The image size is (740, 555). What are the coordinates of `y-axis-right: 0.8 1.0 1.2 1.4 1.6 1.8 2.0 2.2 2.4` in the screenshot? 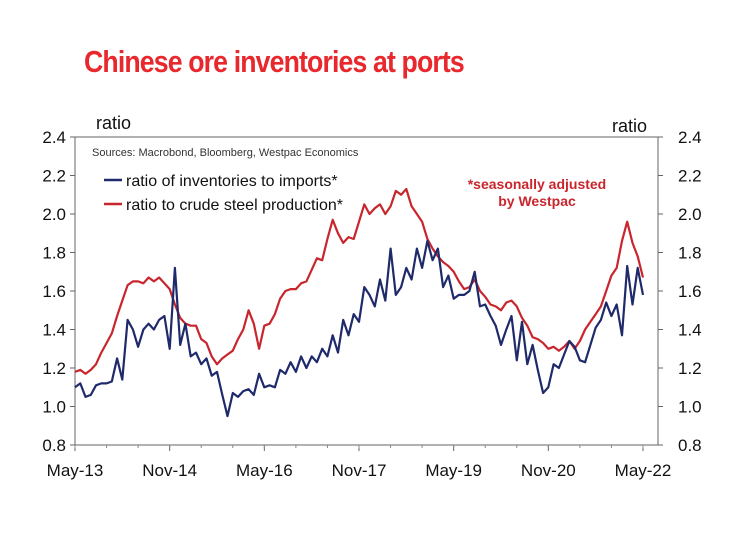 It's located at (680, 291).